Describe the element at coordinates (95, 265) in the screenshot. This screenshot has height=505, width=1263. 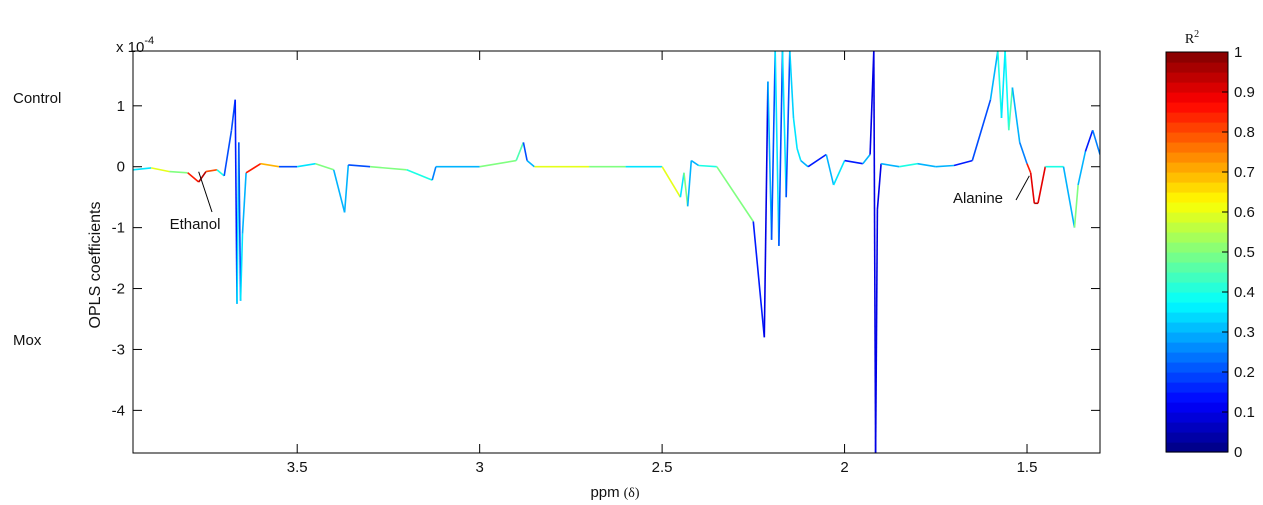
I see `y-axis-label: OPLS coefficients` at that location.